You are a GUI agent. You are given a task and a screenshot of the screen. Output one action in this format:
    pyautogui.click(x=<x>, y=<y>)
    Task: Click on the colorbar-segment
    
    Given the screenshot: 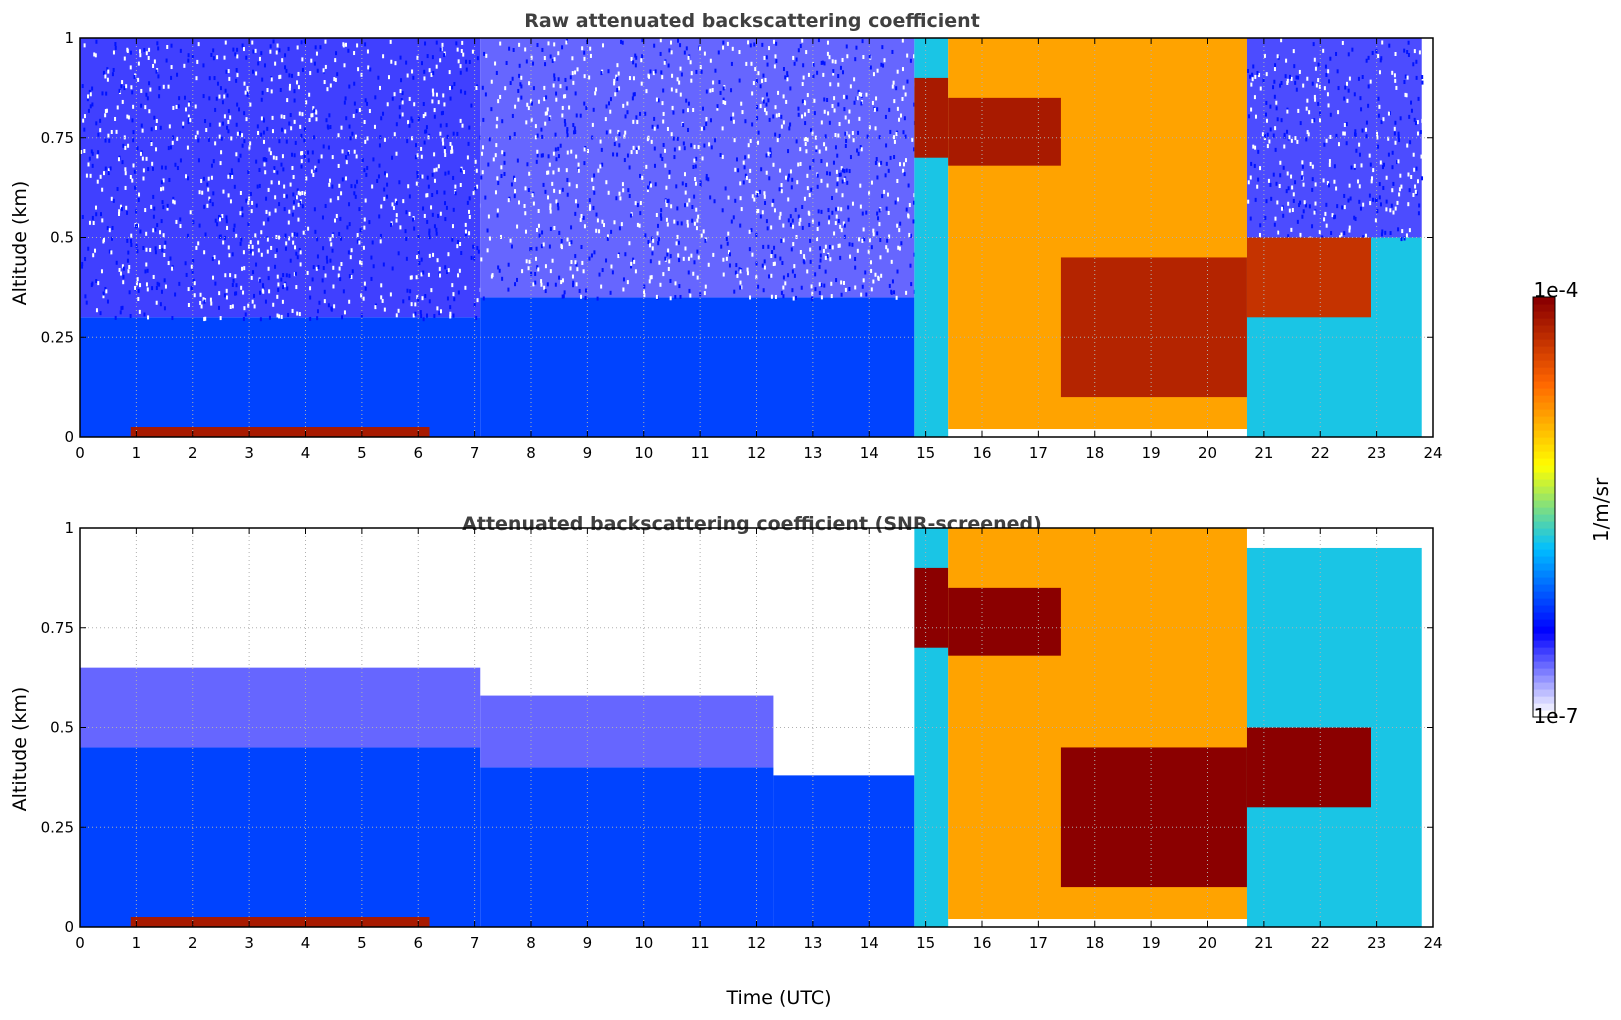 What is the action you would take?
    pyautogui.click(x=1544, y=329)
    